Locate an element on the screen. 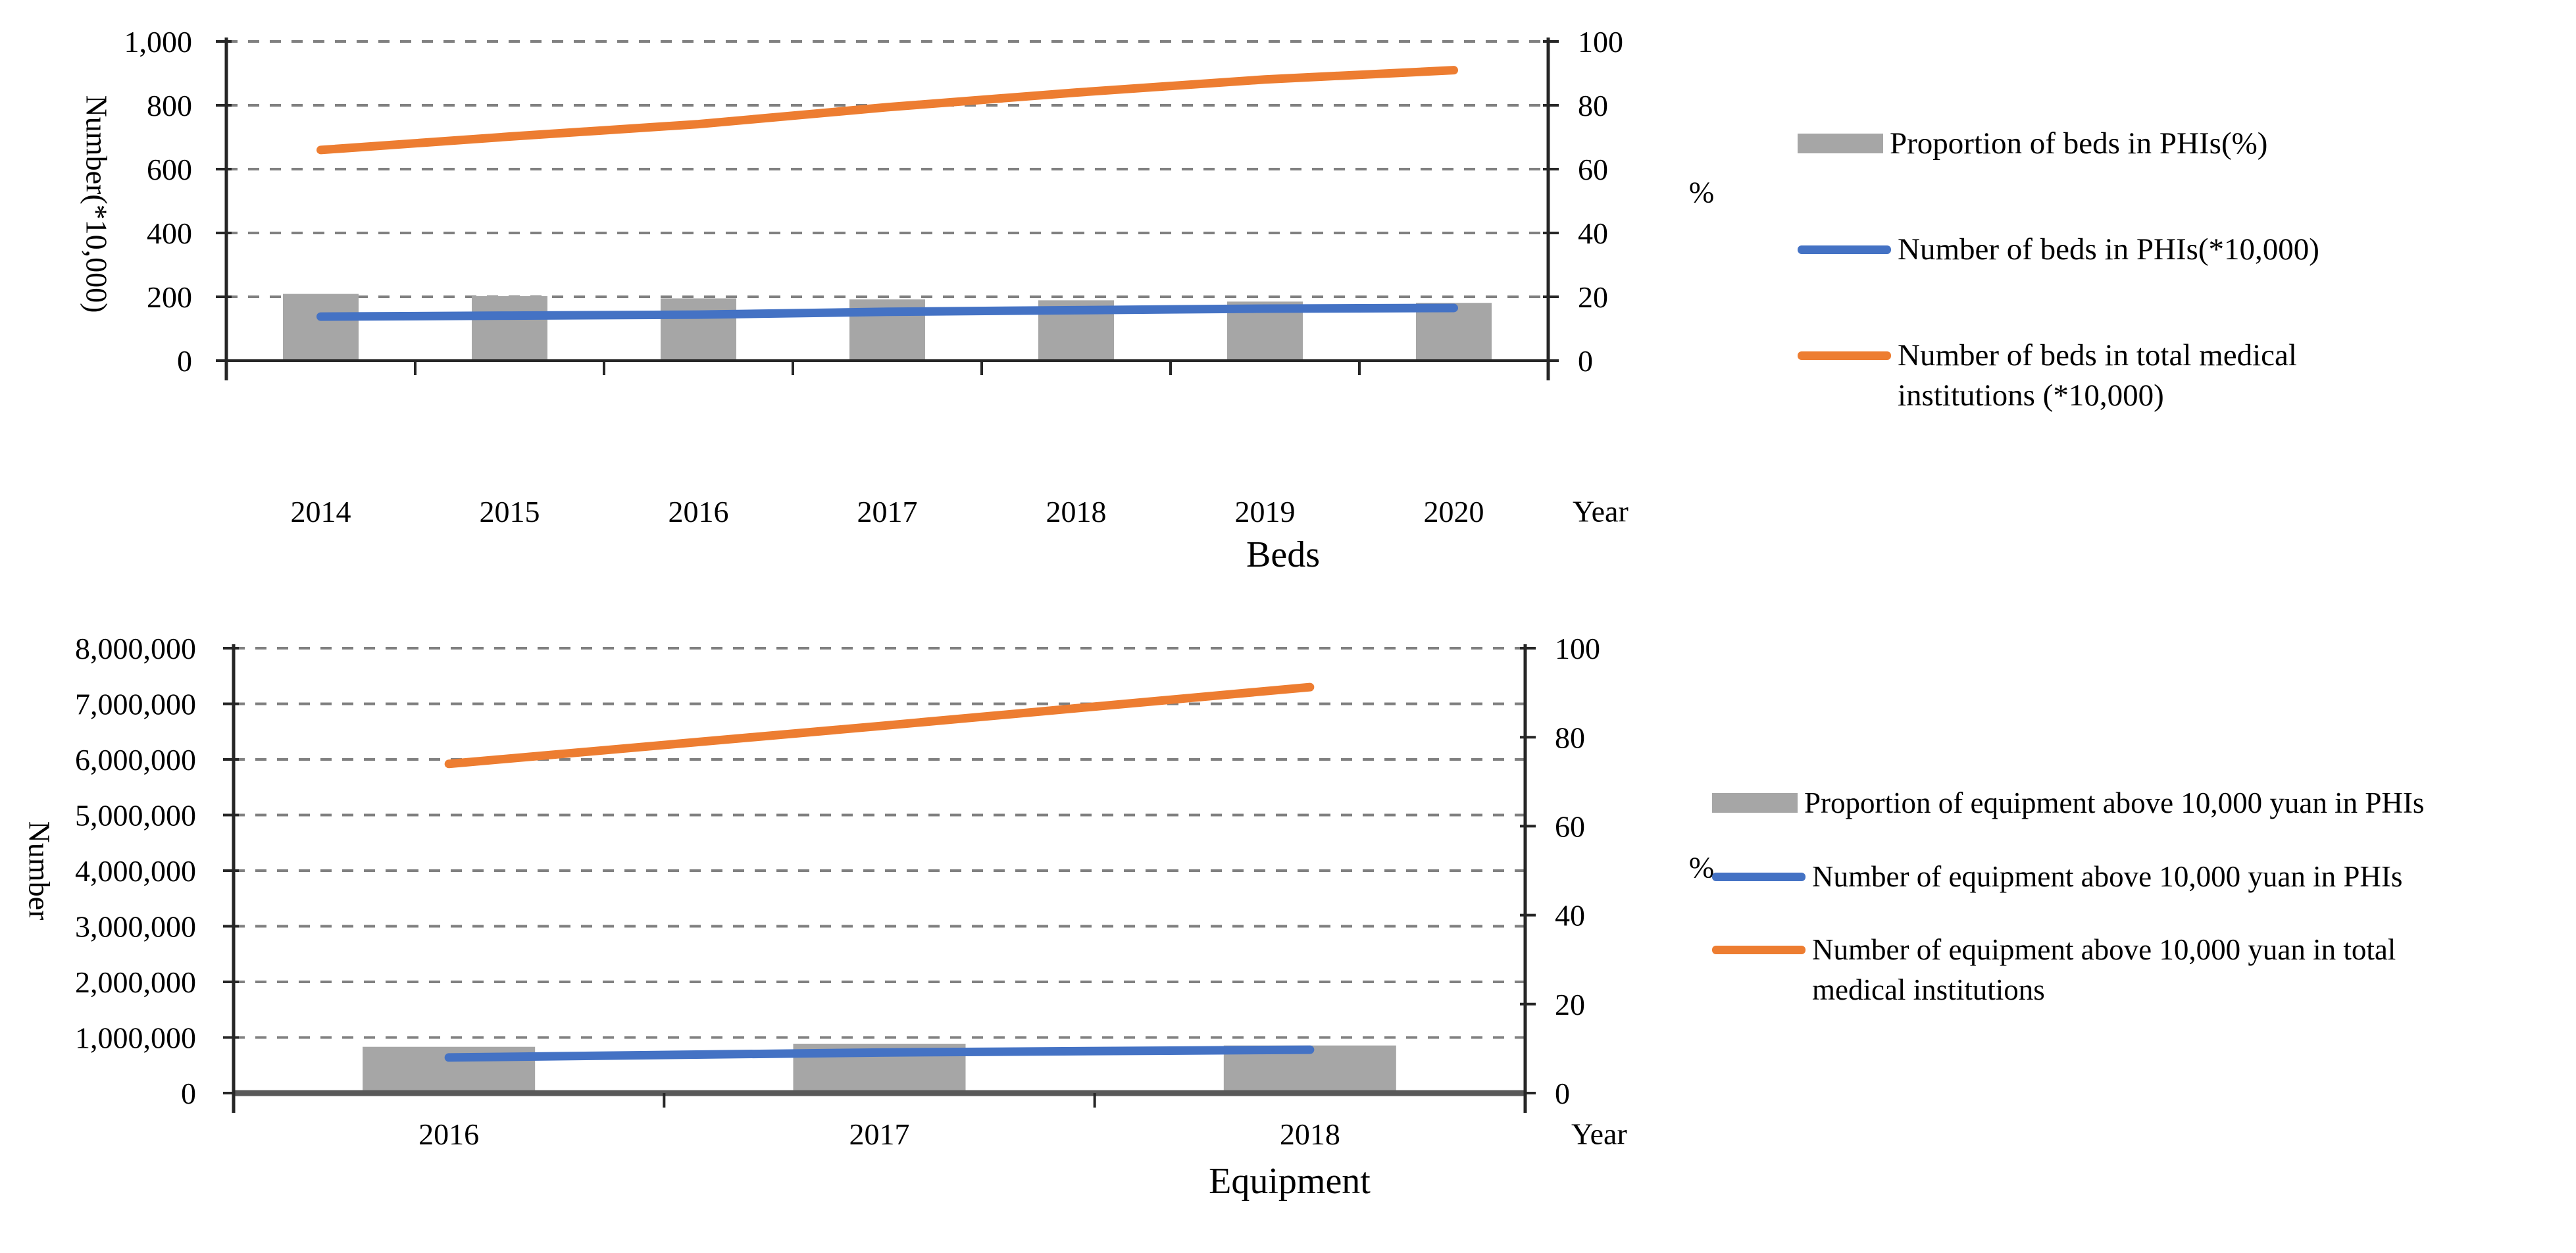 The image size is (2576, 1253). axis-tick-label: 8,000,000 is located at coordinates (135, 648).